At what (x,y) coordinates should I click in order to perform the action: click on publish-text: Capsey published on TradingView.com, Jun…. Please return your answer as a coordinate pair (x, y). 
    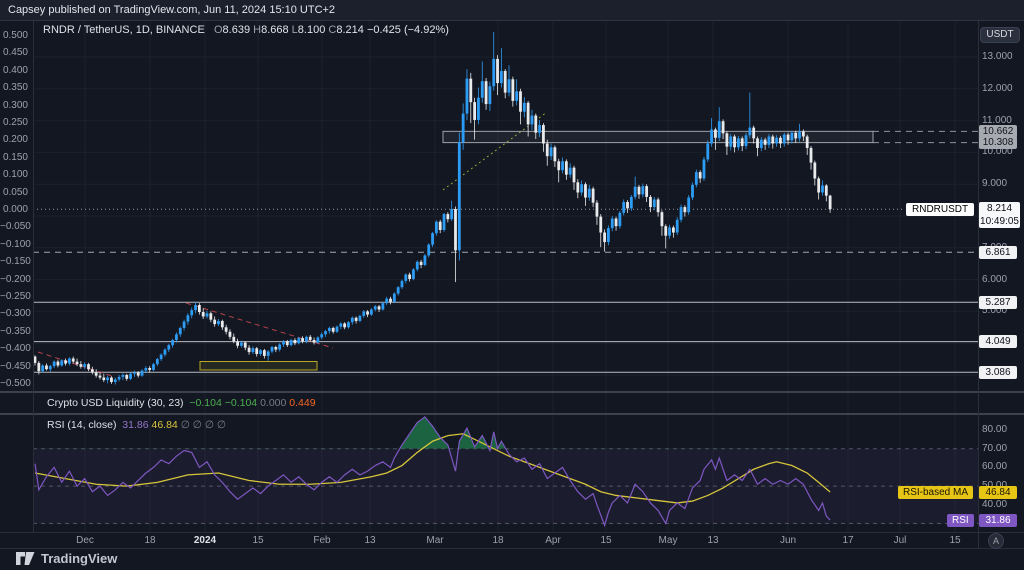
    Looking at the image, I should click on (172, 10).